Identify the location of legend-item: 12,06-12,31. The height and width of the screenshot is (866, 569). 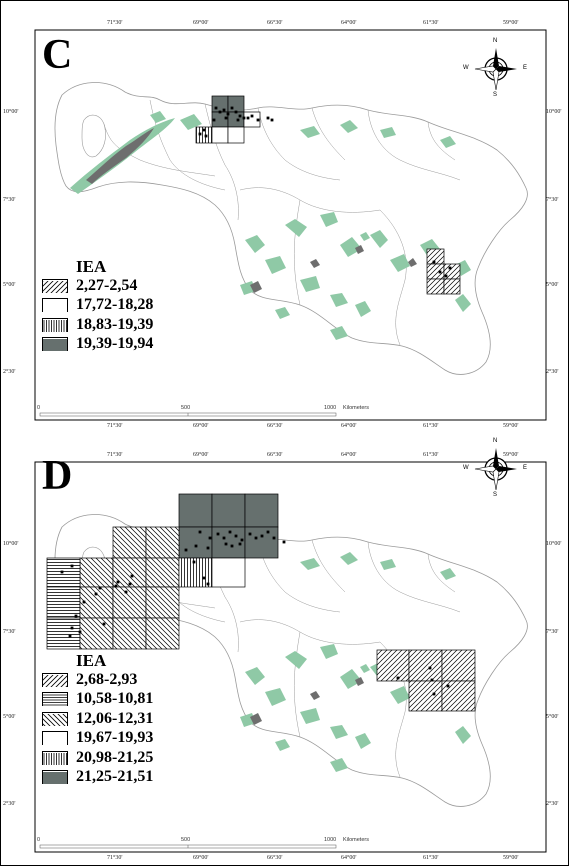
(97, 719).